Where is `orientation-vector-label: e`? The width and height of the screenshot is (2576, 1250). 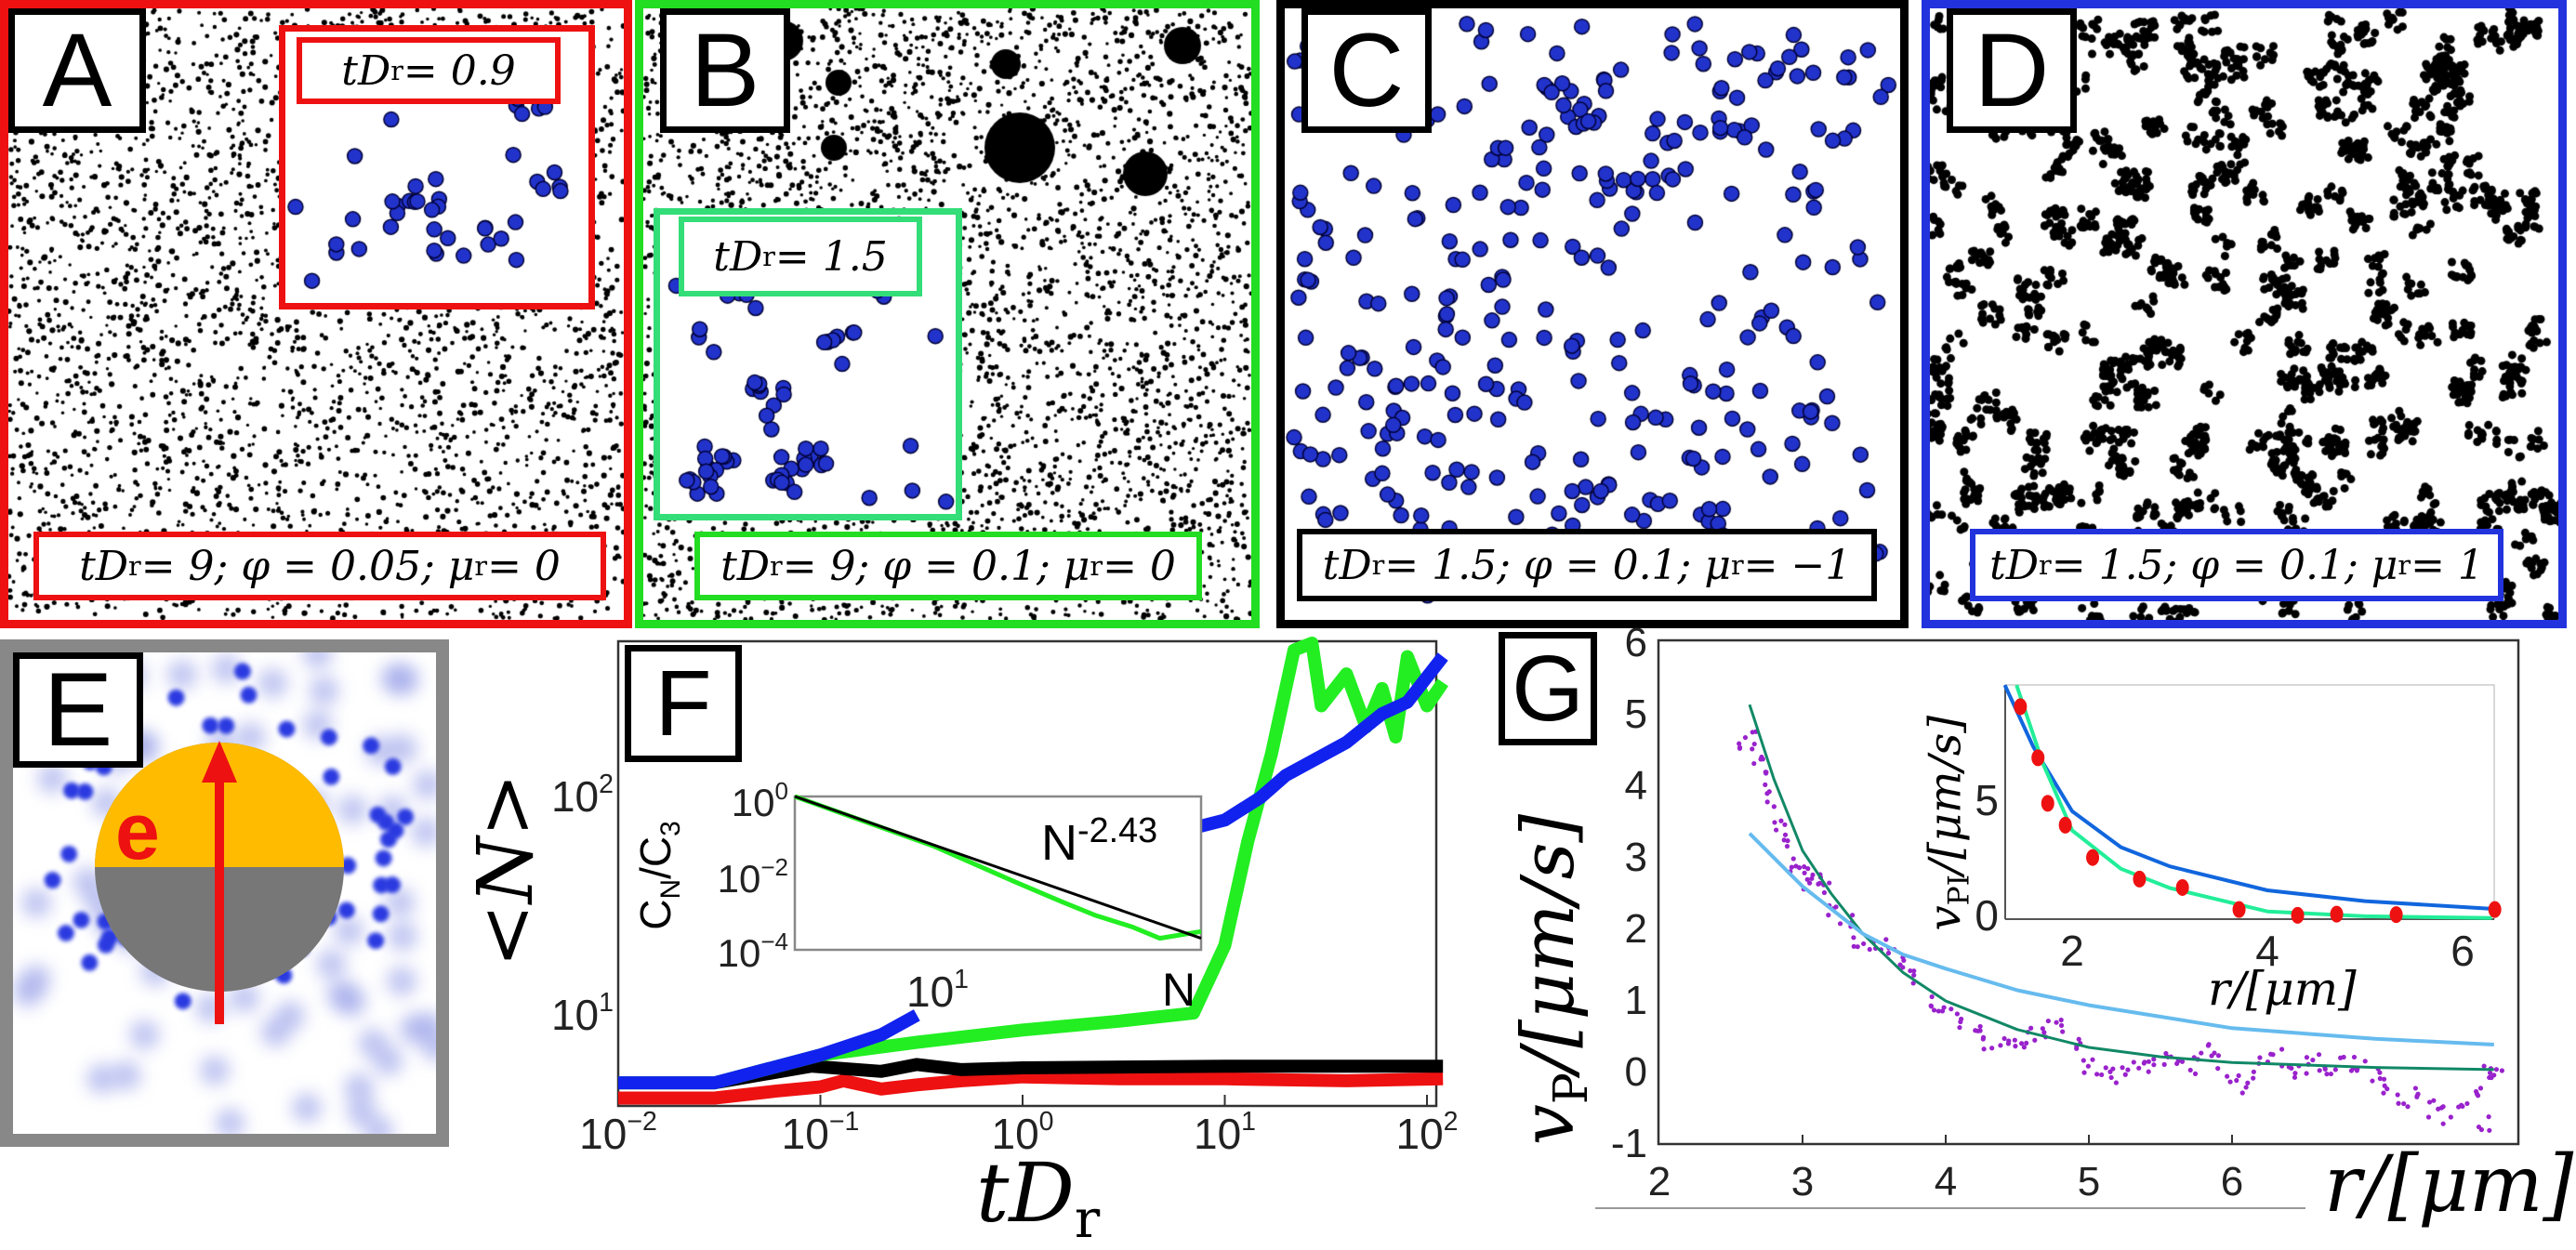
orientation-vector-label: e is located at coordinates (137, 832).